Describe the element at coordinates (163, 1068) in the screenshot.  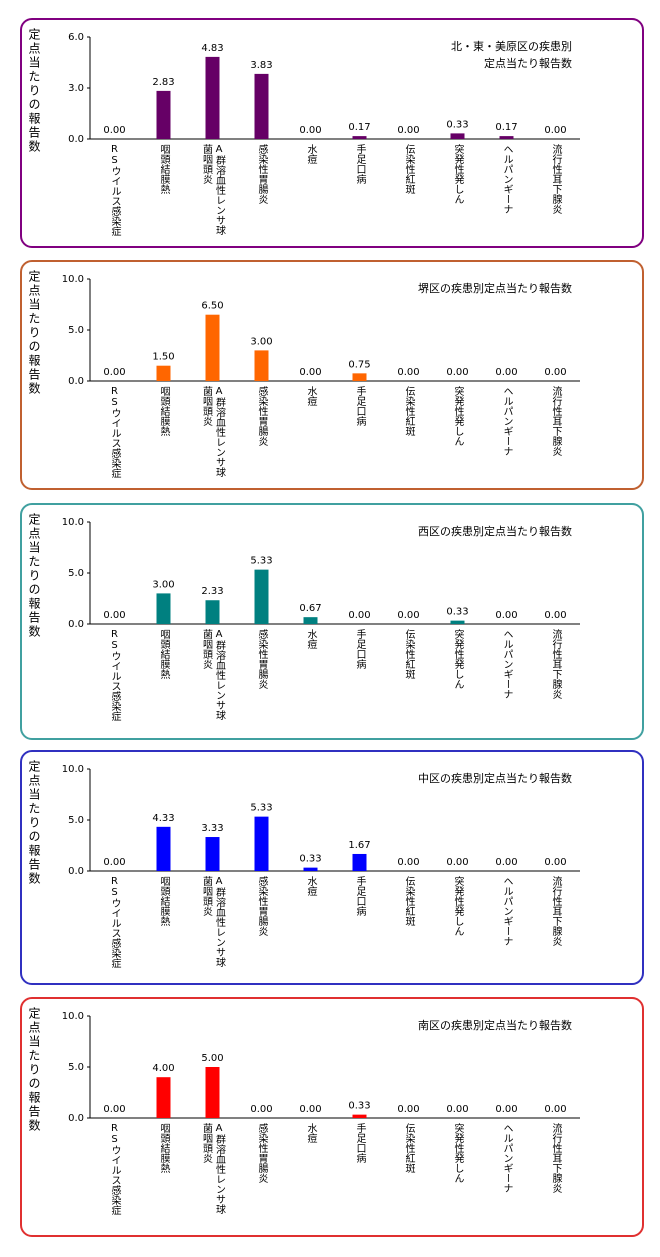
I see `value-label: 4.00` at that location.